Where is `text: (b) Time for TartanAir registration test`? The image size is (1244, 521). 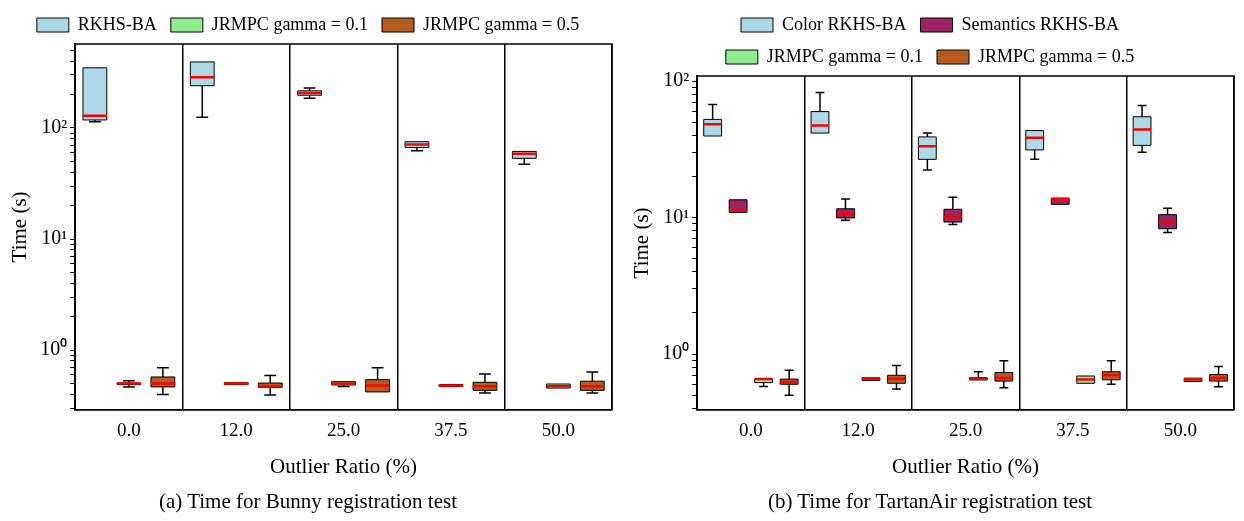 text: (b) Time for TartanAir registration test is located at coordinates (930, 500).